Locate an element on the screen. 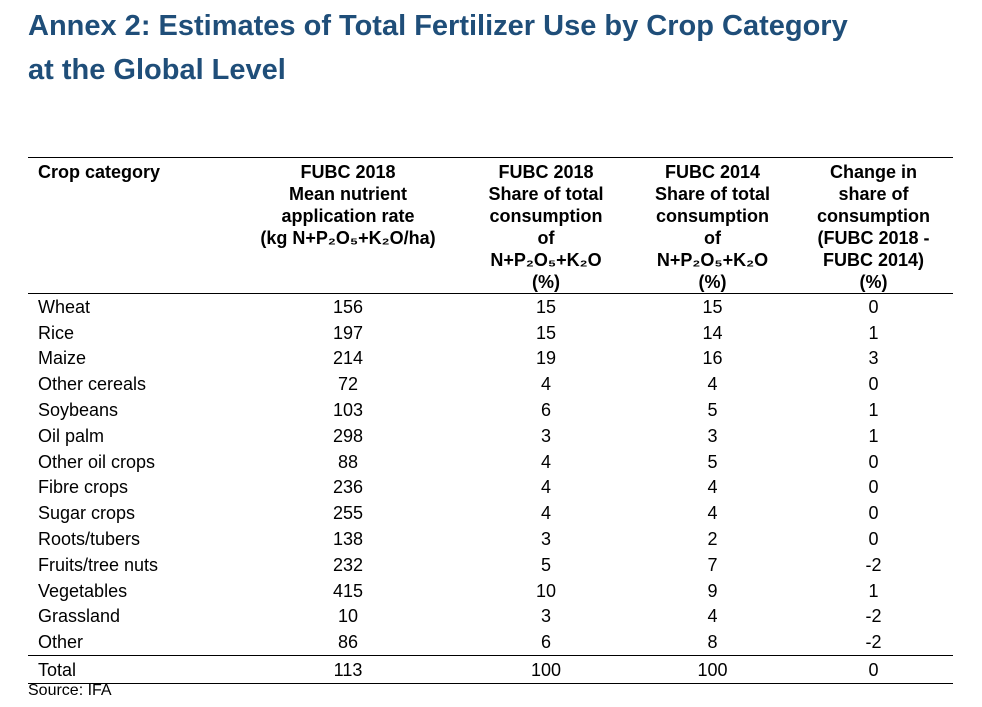  cell-crop: Vegetables is located at coordinates (83, 590).